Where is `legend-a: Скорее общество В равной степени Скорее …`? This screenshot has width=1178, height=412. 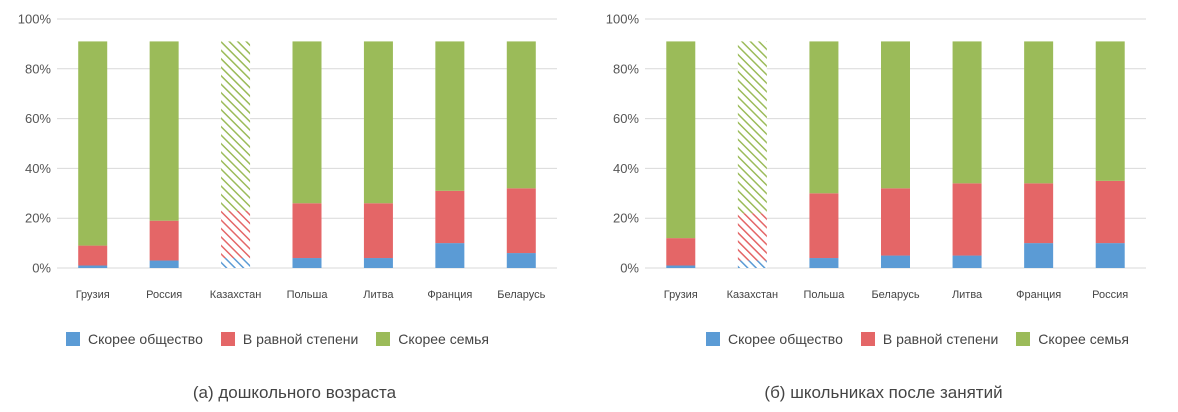 legend-a: Скорее общество В равной степени Скорее … is located at coordinates (286, 339).